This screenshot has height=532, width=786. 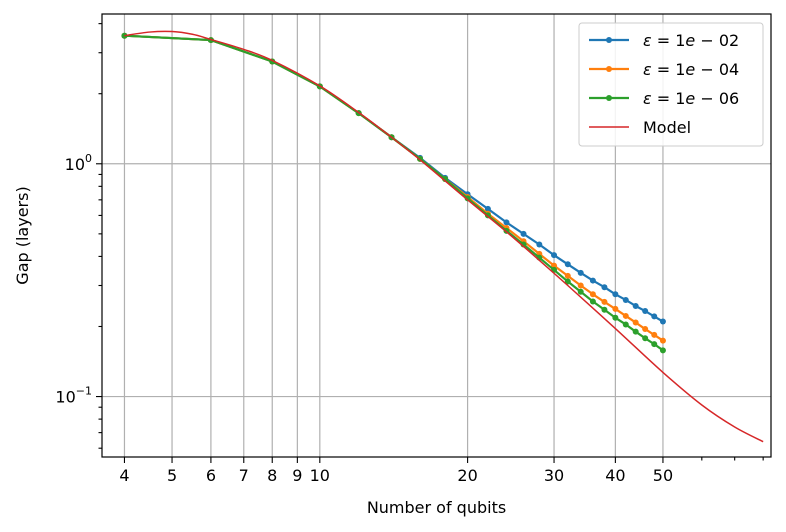 What do you see at coordinates (211, 475) in the screenshot?
I see `x-tick-label: 6` at bounding box center [211, 475].